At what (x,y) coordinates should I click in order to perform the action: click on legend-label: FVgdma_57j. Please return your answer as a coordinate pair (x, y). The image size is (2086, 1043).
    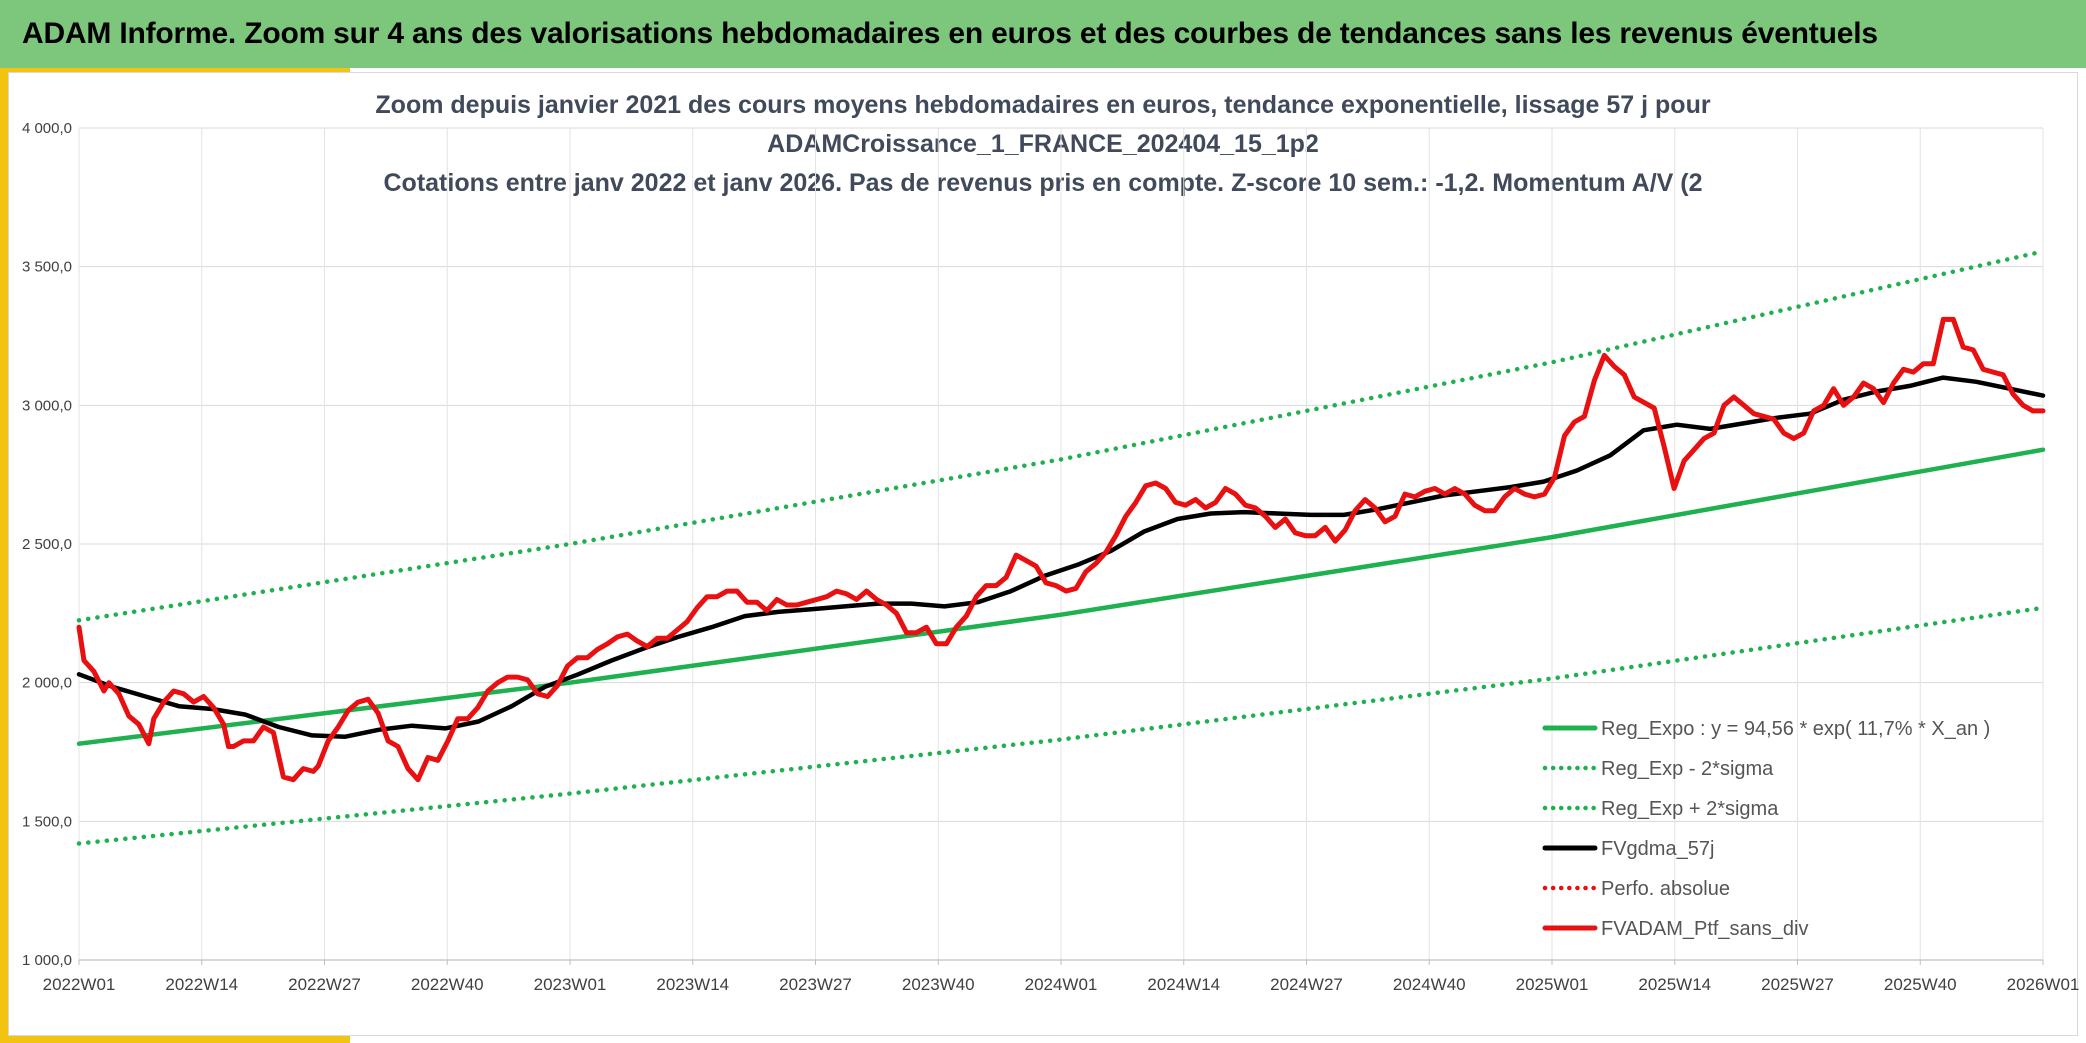
    Looking at the image, I should click on (1657, 849).